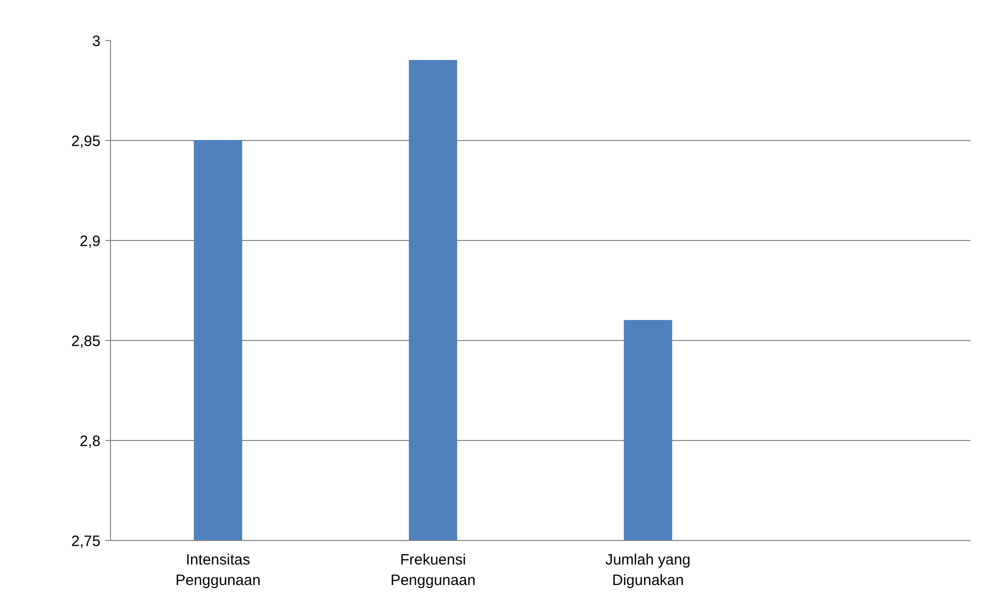 This screenshot has height=612, width=987. What do you see at coordinates (433, 570) in the screenshot?
I see `x-tick-label: Frekuensi Penggunaan` at bounding box center [433, 570].